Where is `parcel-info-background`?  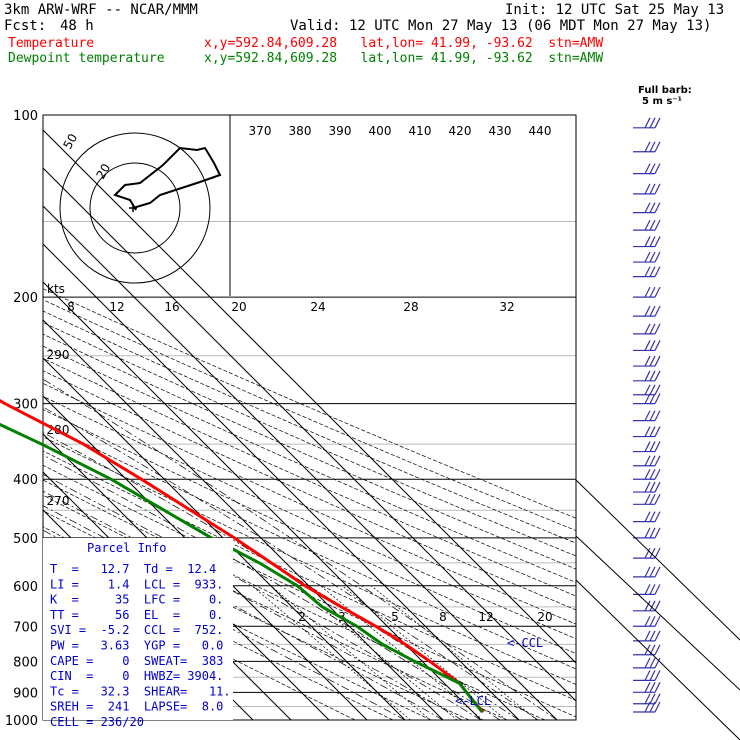 parcel-info-background is located at coordinates (138, 629).